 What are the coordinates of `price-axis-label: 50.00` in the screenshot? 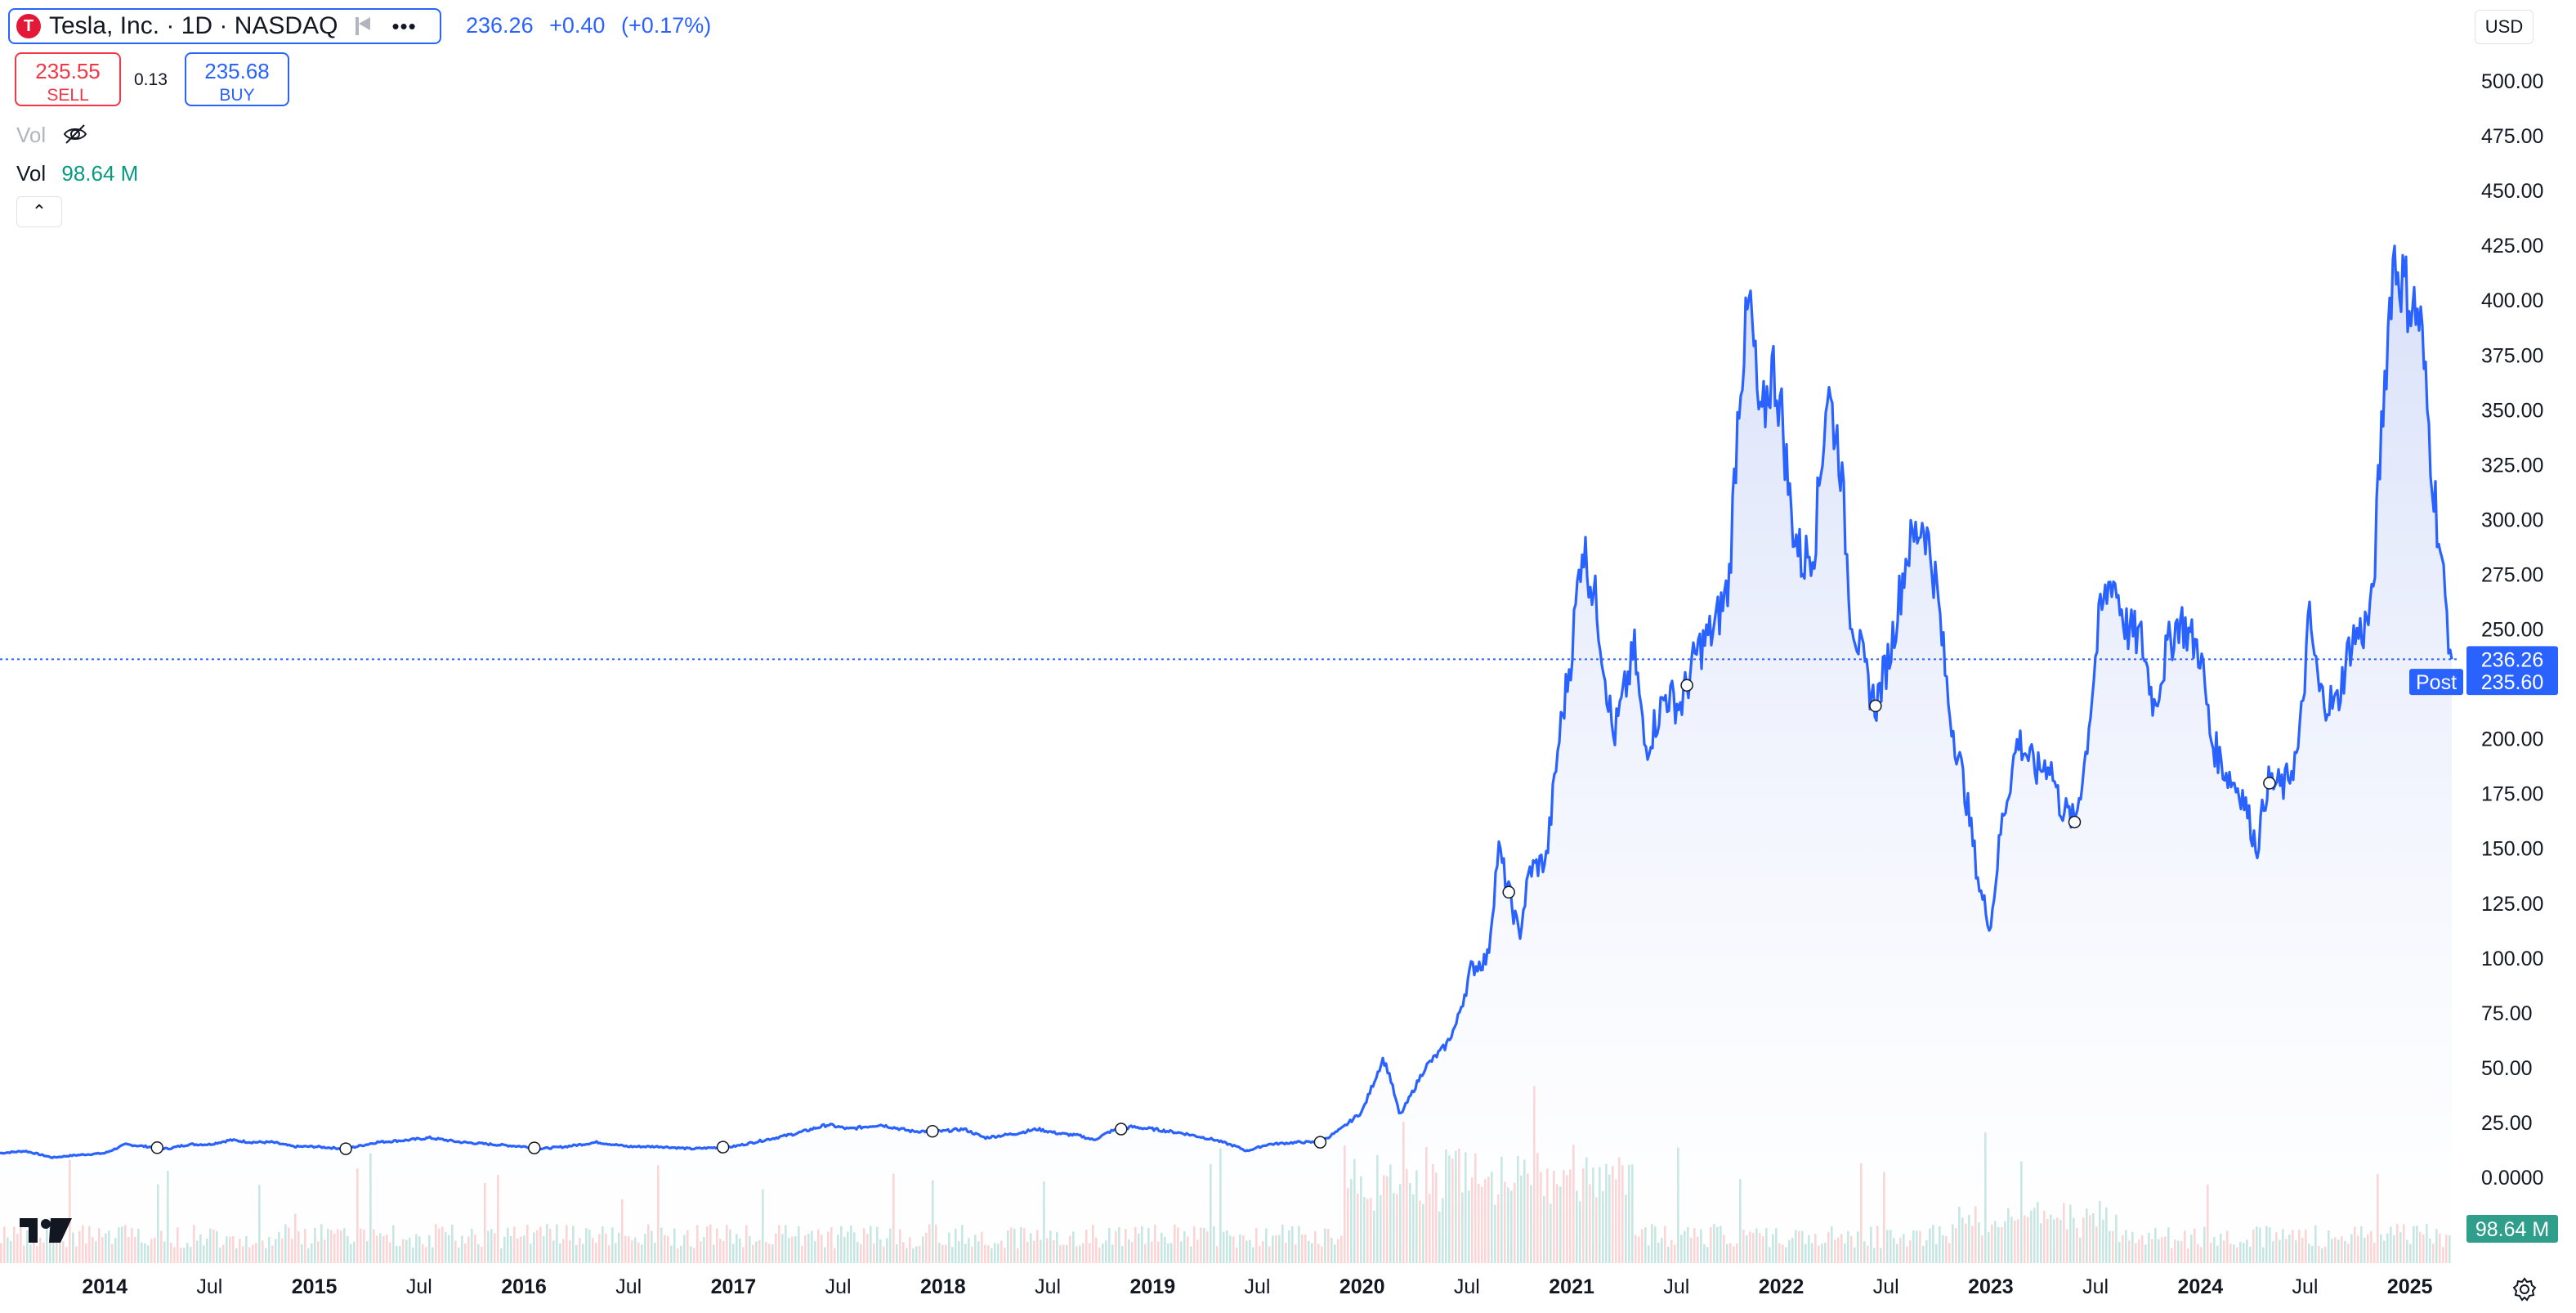 It's located at (2507, 1068).